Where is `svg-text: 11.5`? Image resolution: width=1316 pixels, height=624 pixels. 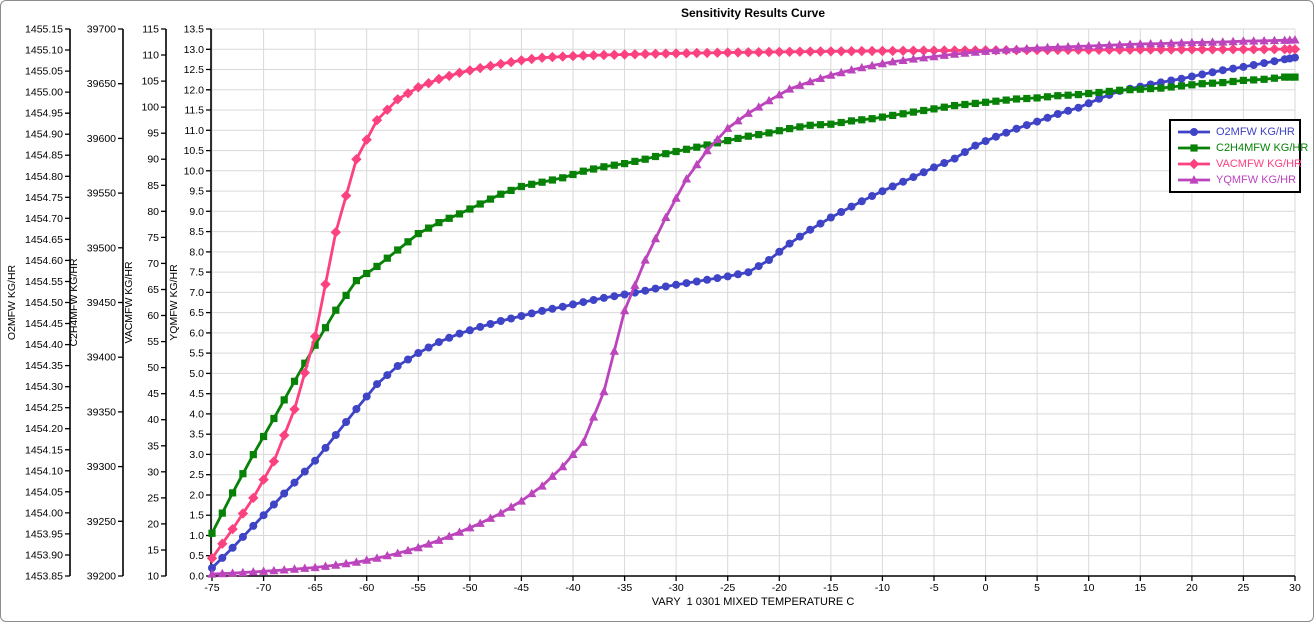
svg-text: 11.5 is located at coordinates (194, 111).